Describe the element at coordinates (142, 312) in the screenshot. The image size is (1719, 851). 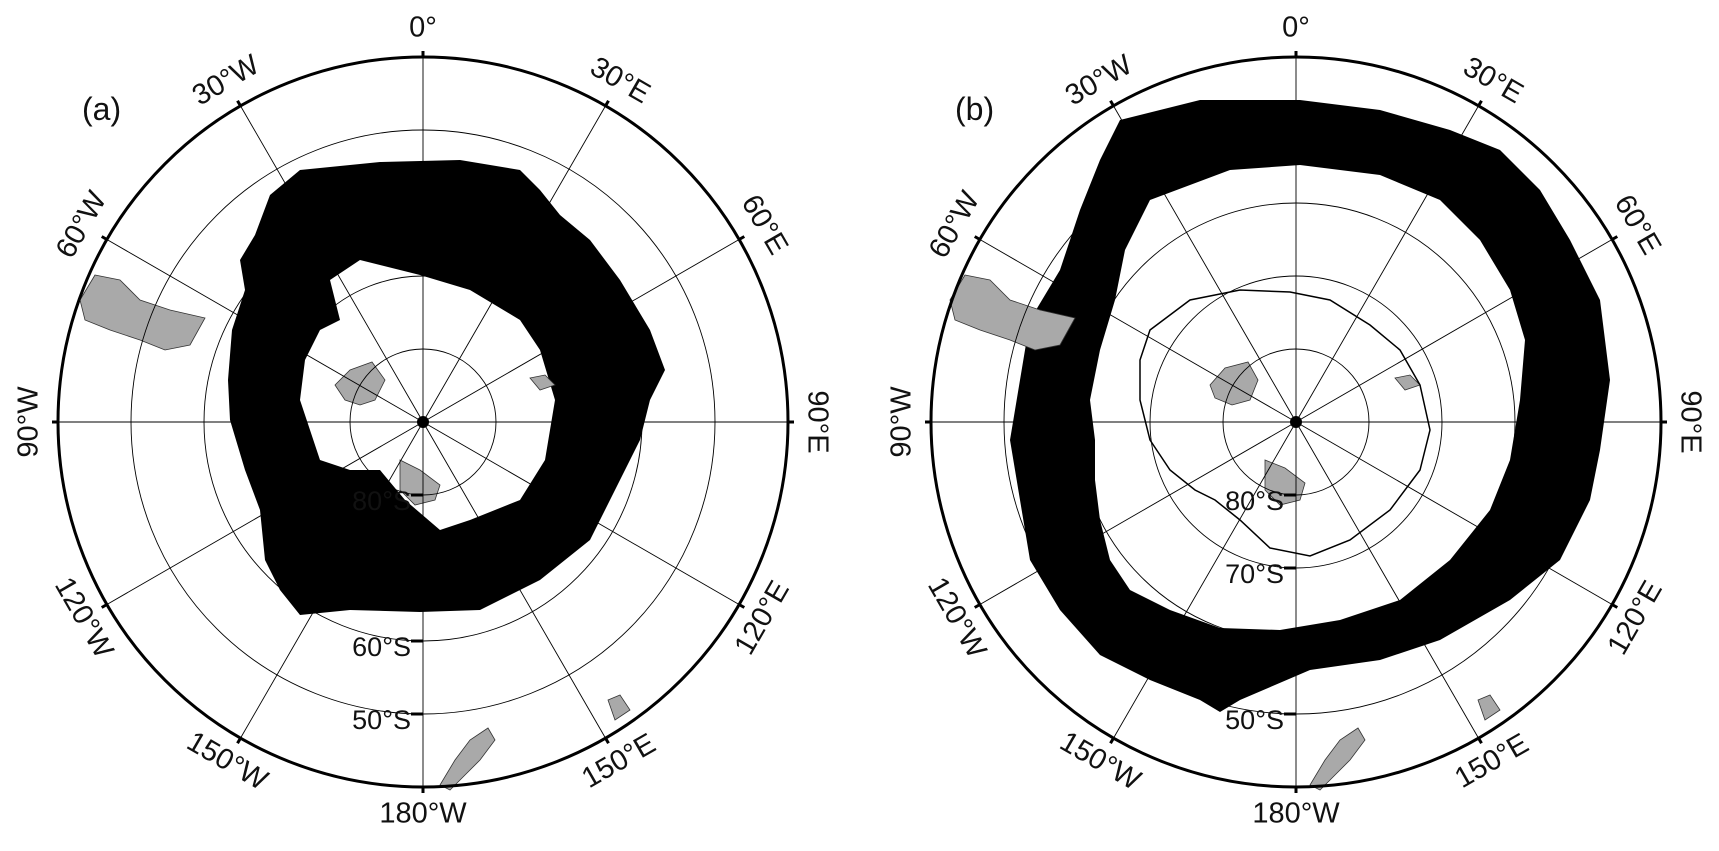
I see `panel-a-land-south-america` at that location.